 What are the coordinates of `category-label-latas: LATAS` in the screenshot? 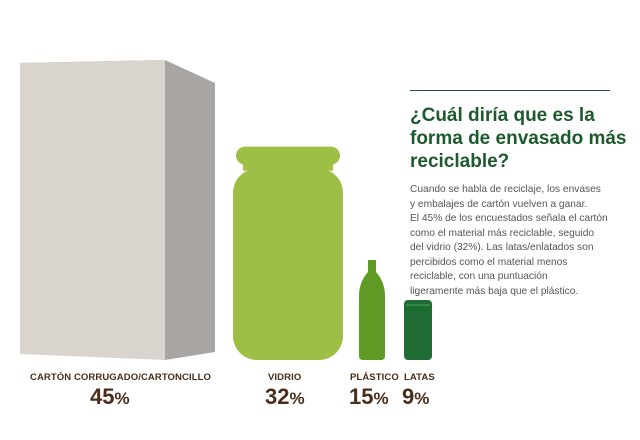 It's located at (419, 377).